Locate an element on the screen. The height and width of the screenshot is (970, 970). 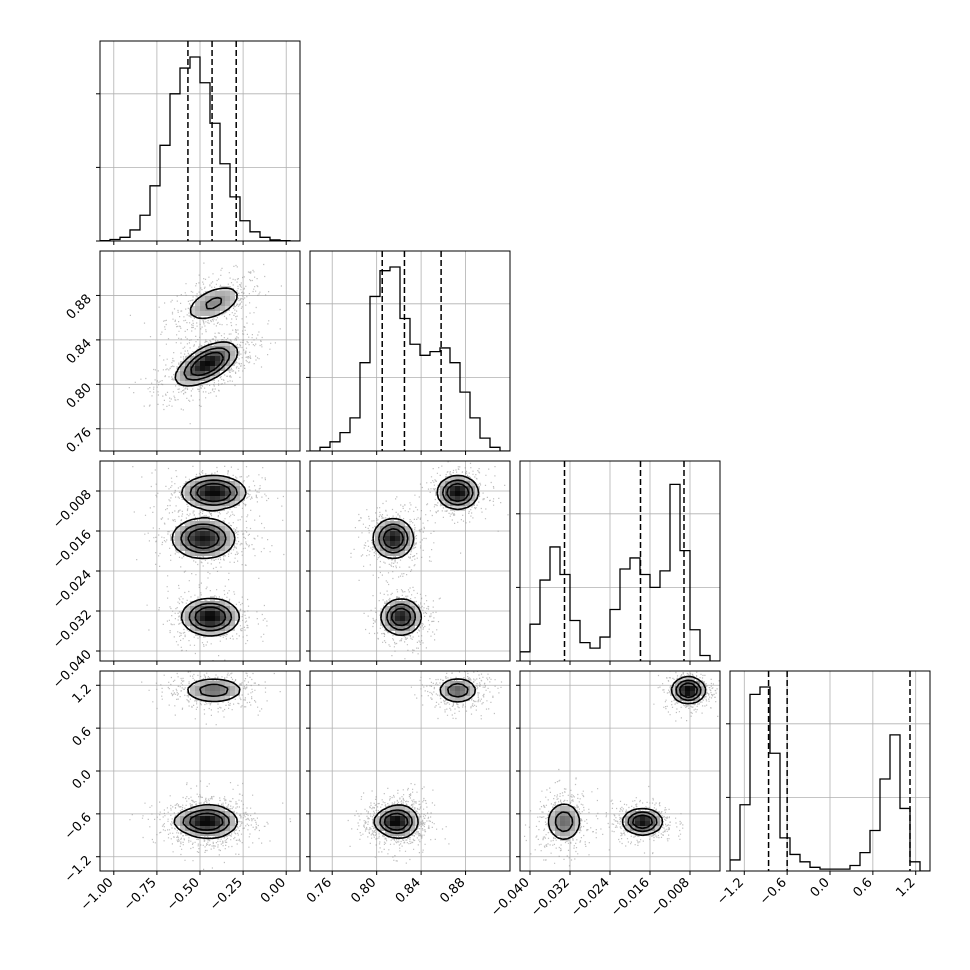
histogram-panel-3: −1.2 −0.6 0.0 0.6 1.2 is located at coordinates (822, 789).